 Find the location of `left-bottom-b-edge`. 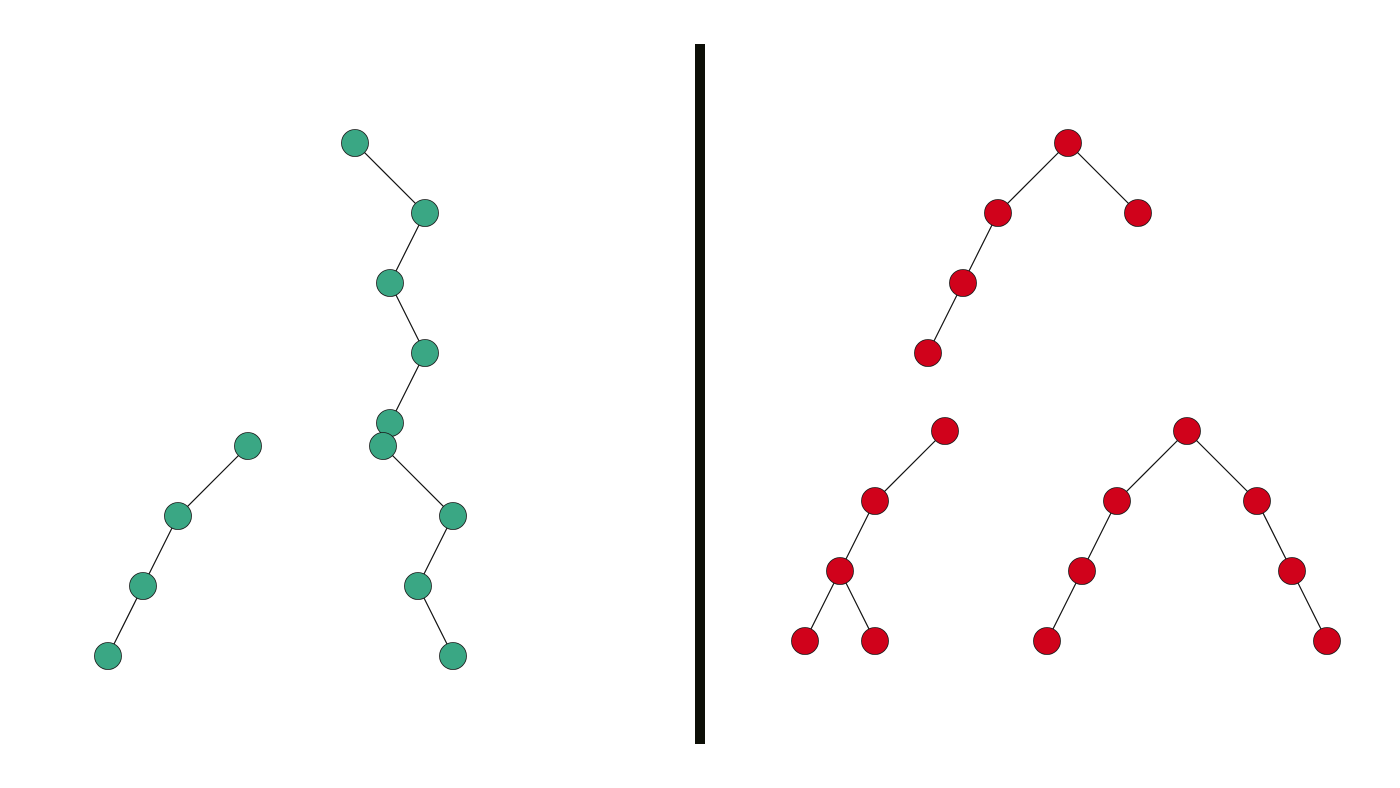

left-bottom-b-edge is located at coordinates (418, 481).